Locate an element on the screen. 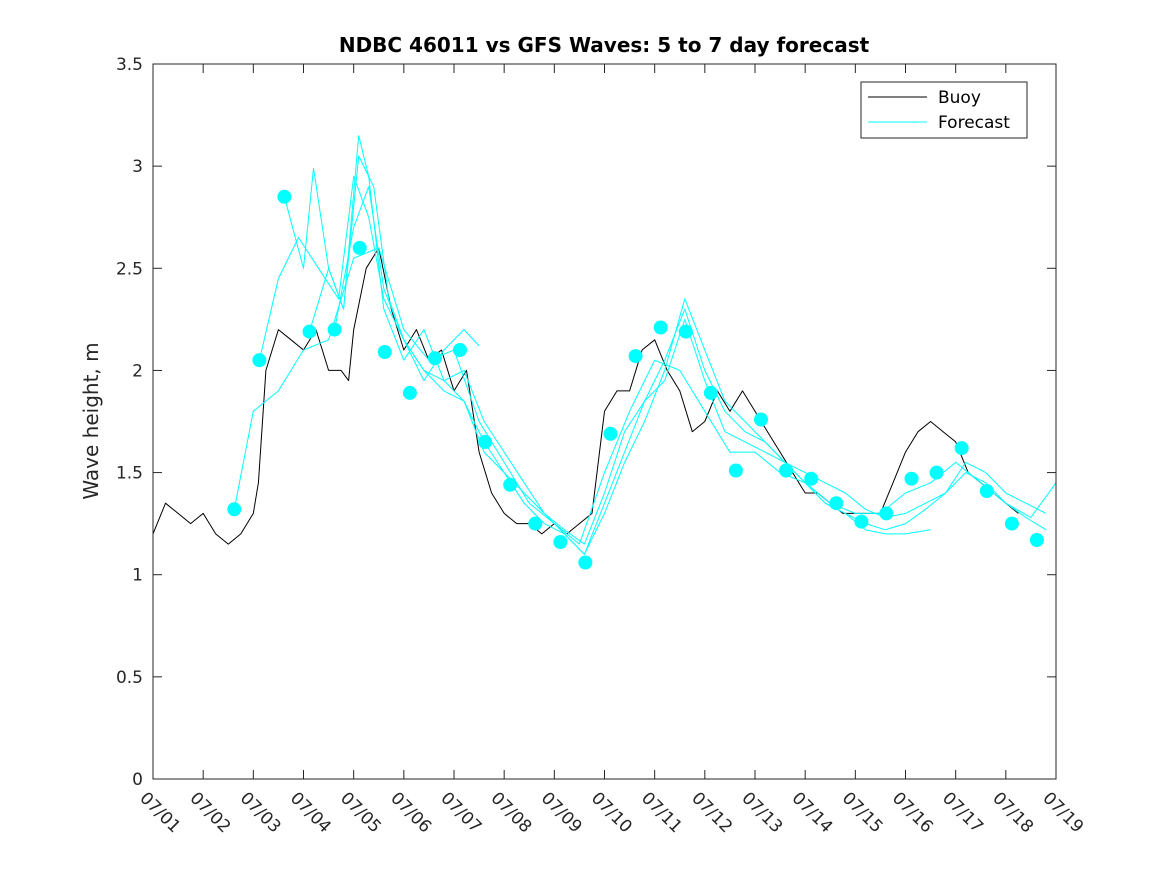  x-tick-label: 07/01 is located at coordinates (159, 812).